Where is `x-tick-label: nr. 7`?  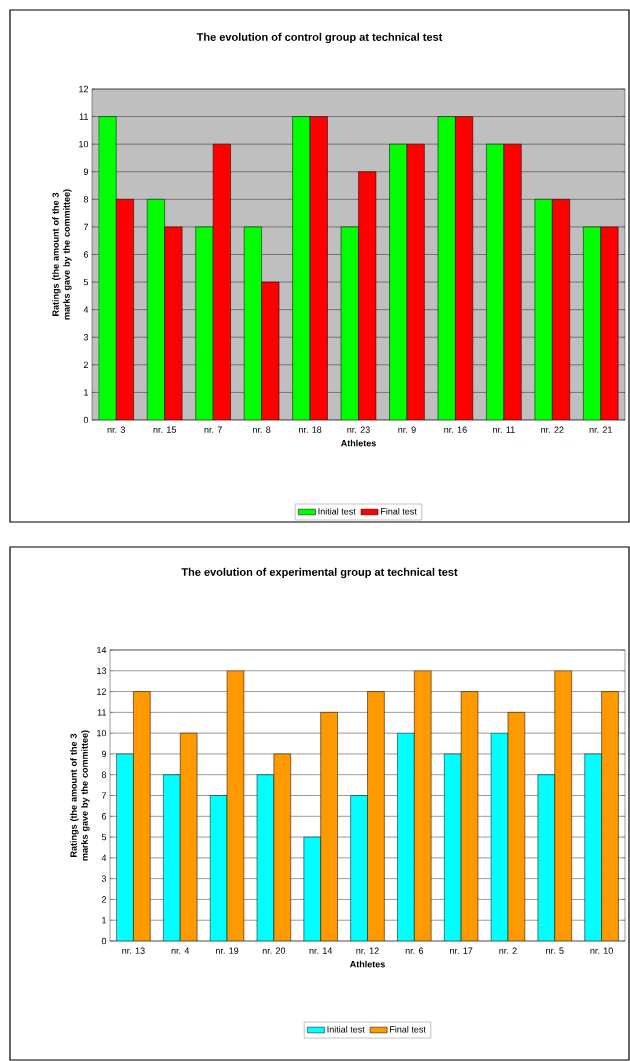 x-tick-label: nr. 7 is located at coordinates (213, 429).